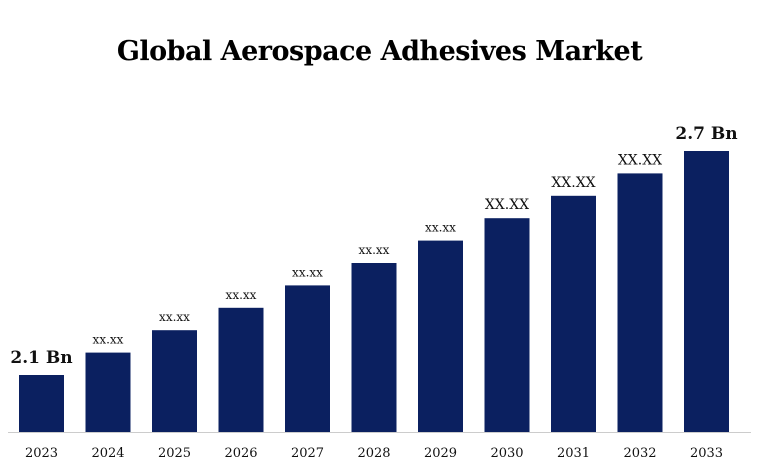  Describe the element at coordinates (573, 453) in the screenshot. I see `x-tick-2031: 2031` at that location.